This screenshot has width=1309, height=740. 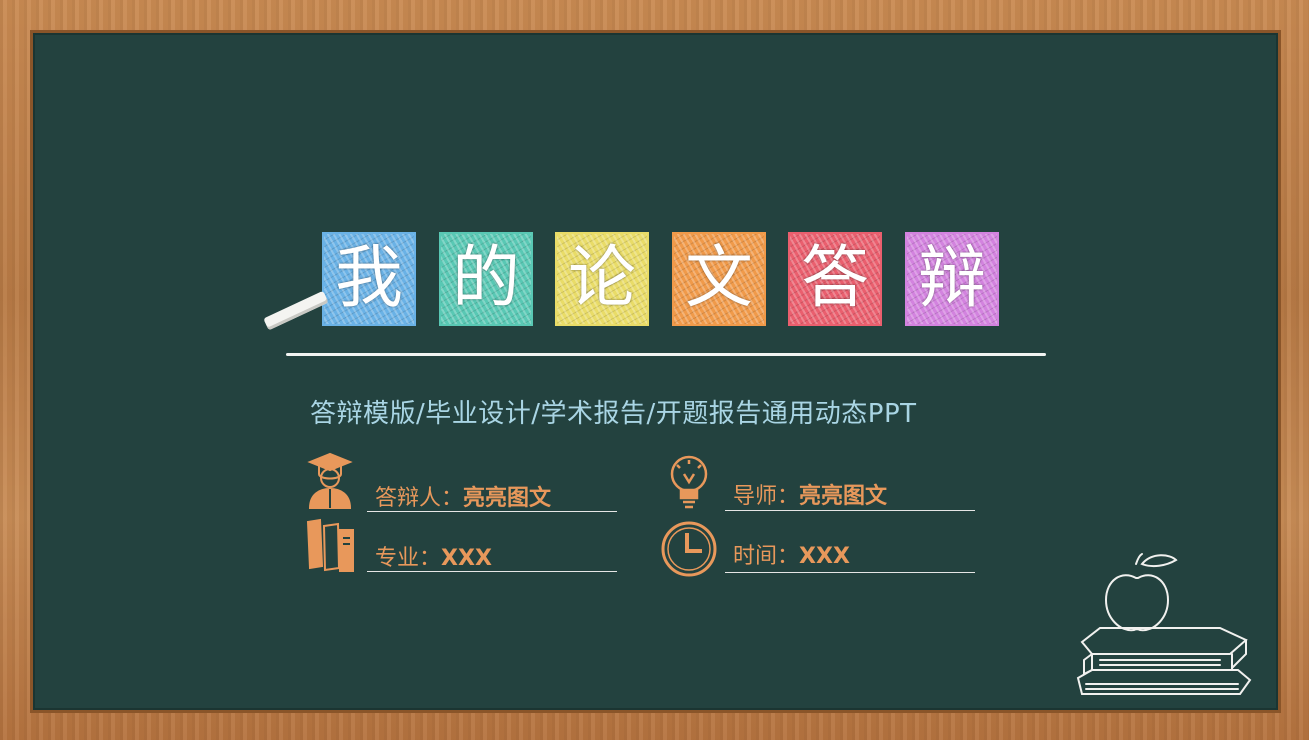 I want to click on books-icon, so click(x=330, y=545).